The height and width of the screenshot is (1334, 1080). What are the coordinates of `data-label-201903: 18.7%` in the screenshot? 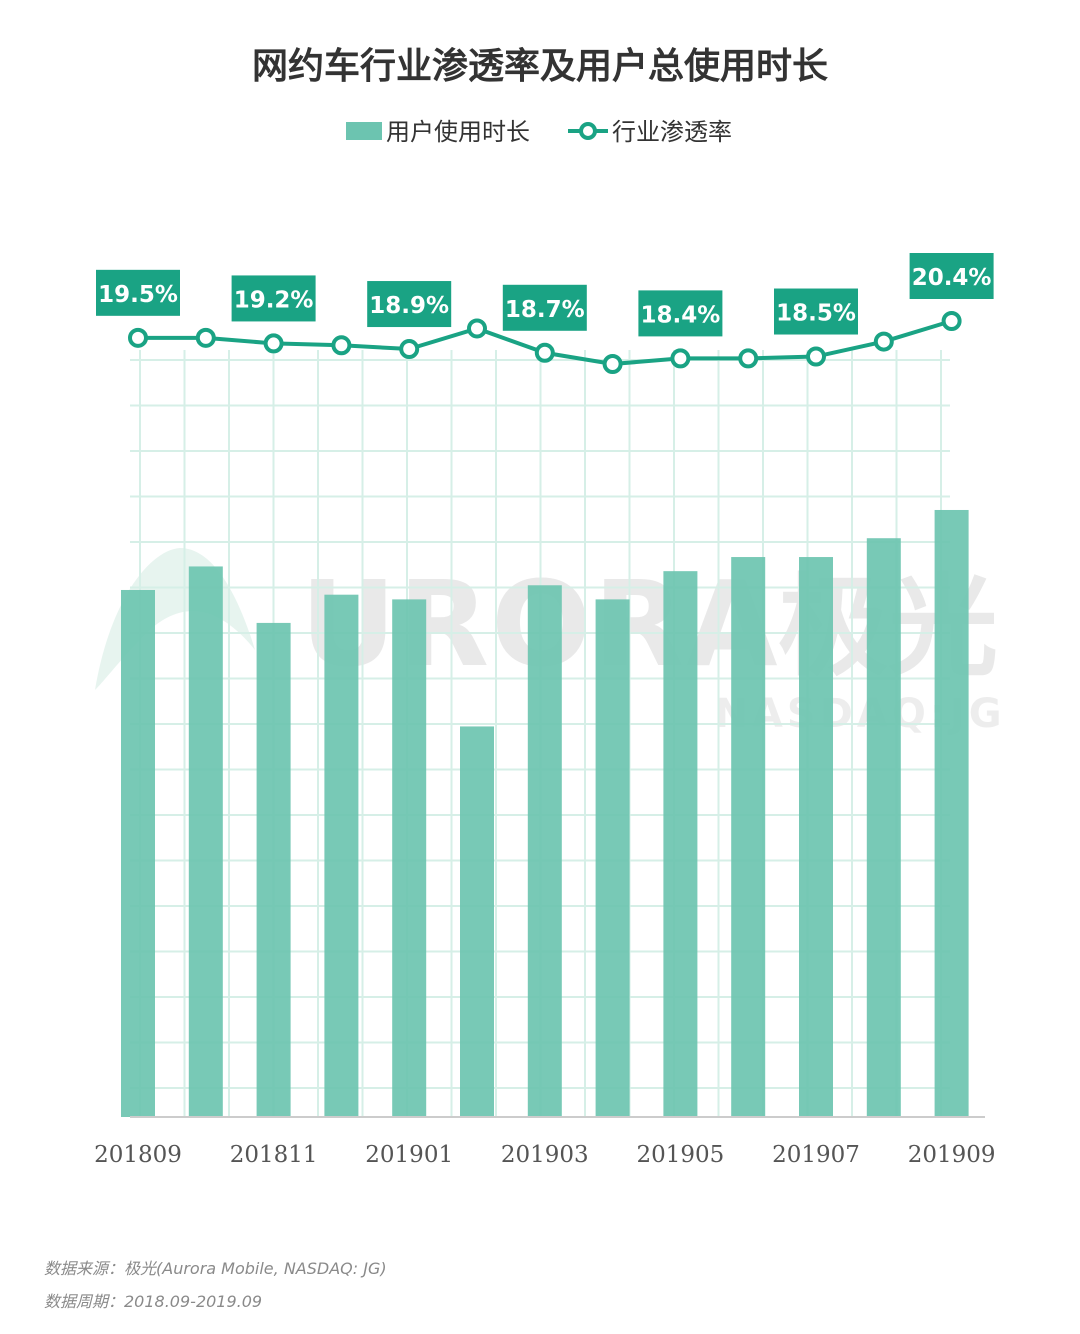 It's located at (544, 307).